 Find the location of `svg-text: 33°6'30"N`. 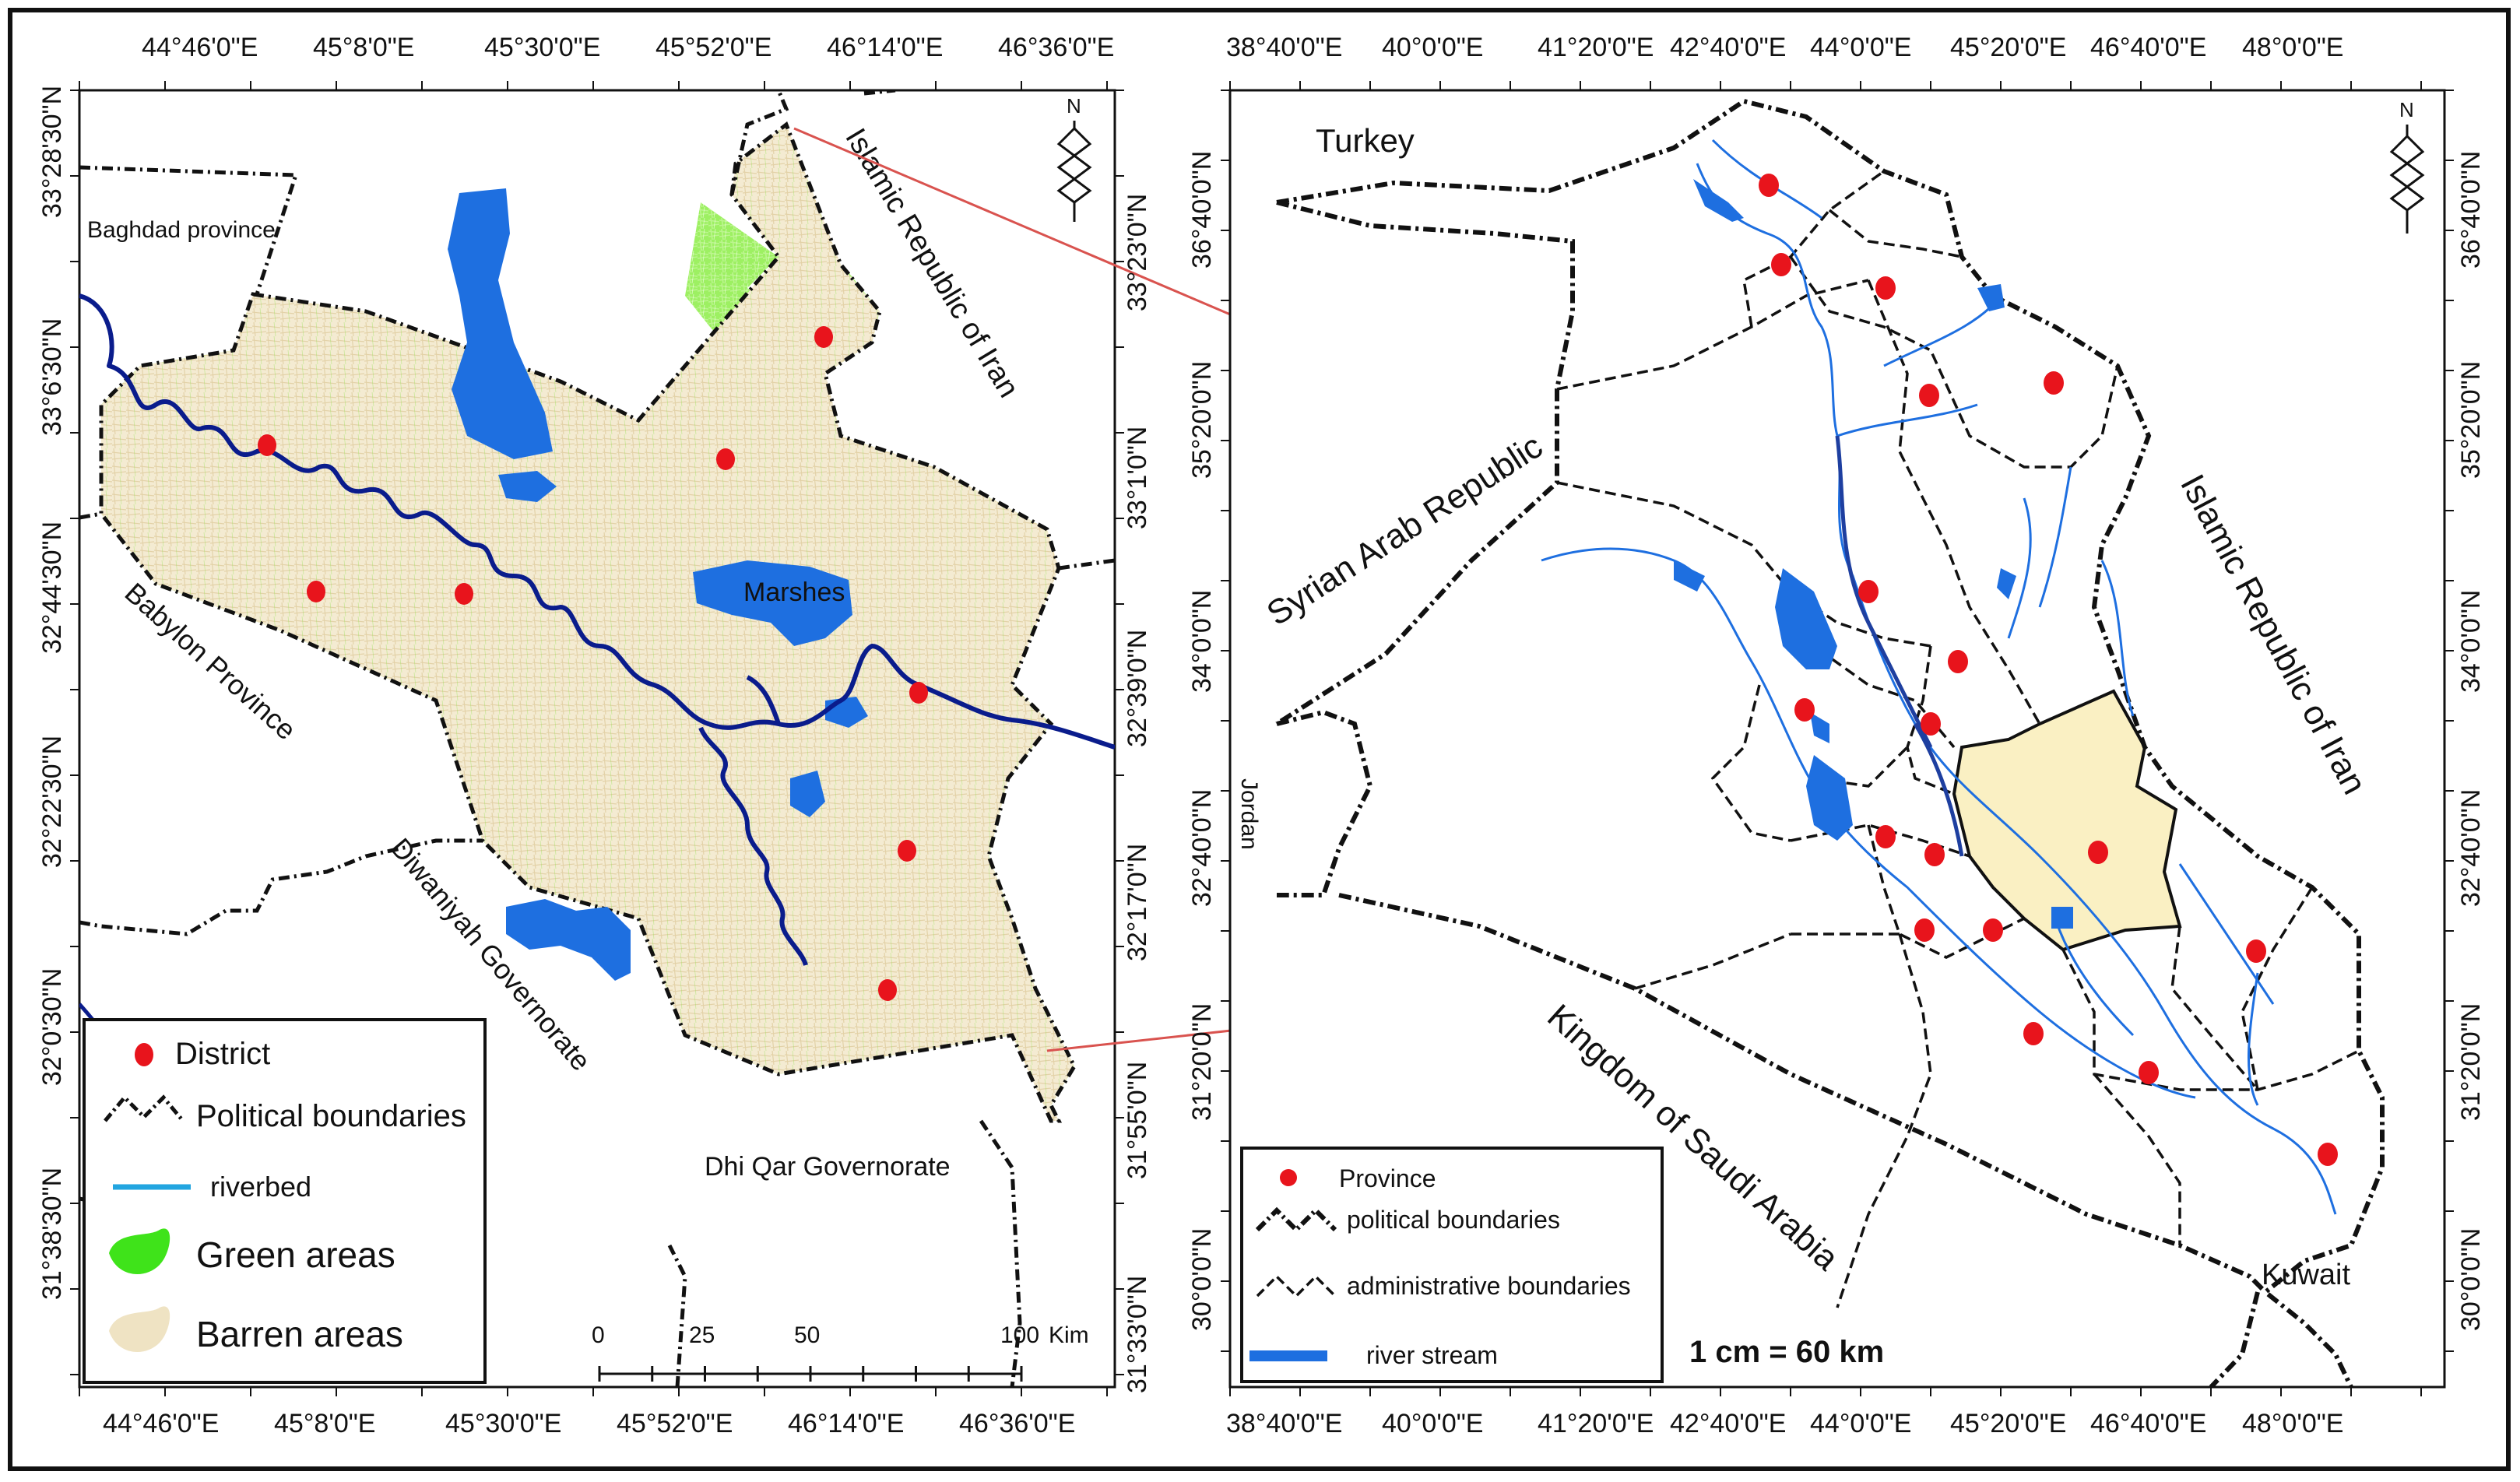

svg-text: 33°6'30"N is located at coordinates (52, 377).